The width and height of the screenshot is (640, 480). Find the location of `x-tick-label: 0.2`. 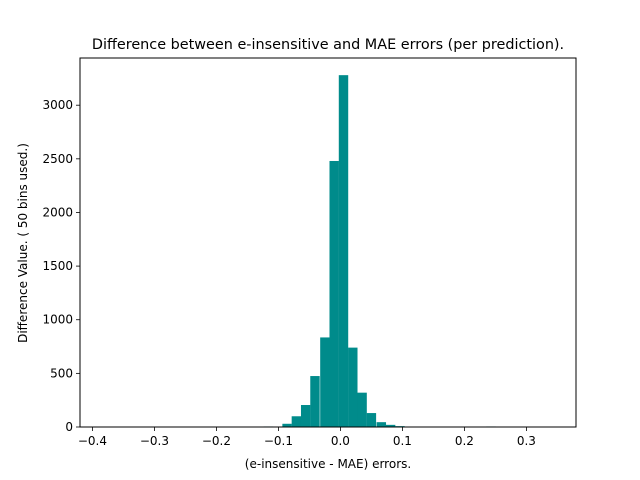

x-tick-label: 0.2 is located at coordinates (464, 441).